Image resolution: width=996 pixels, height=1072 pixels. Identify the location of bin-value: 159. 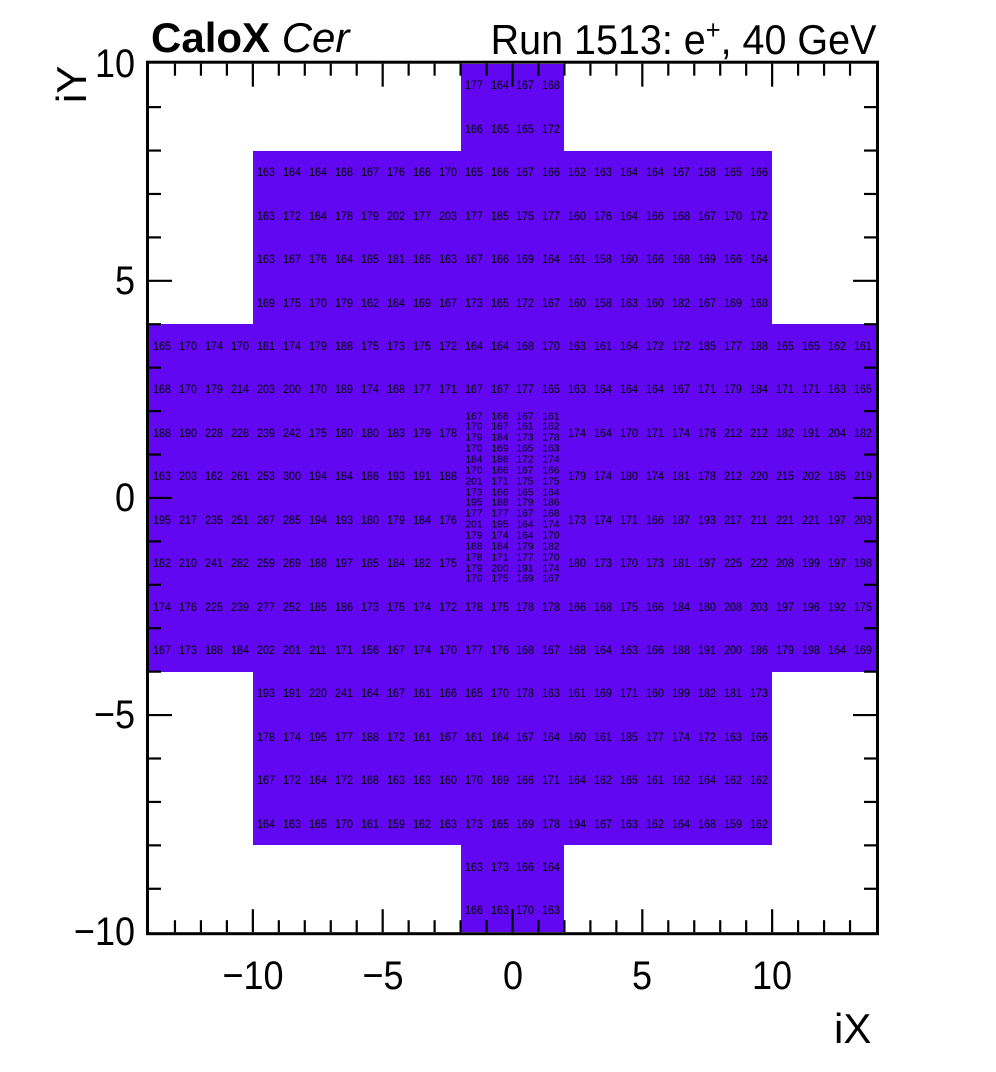
(395, 823).